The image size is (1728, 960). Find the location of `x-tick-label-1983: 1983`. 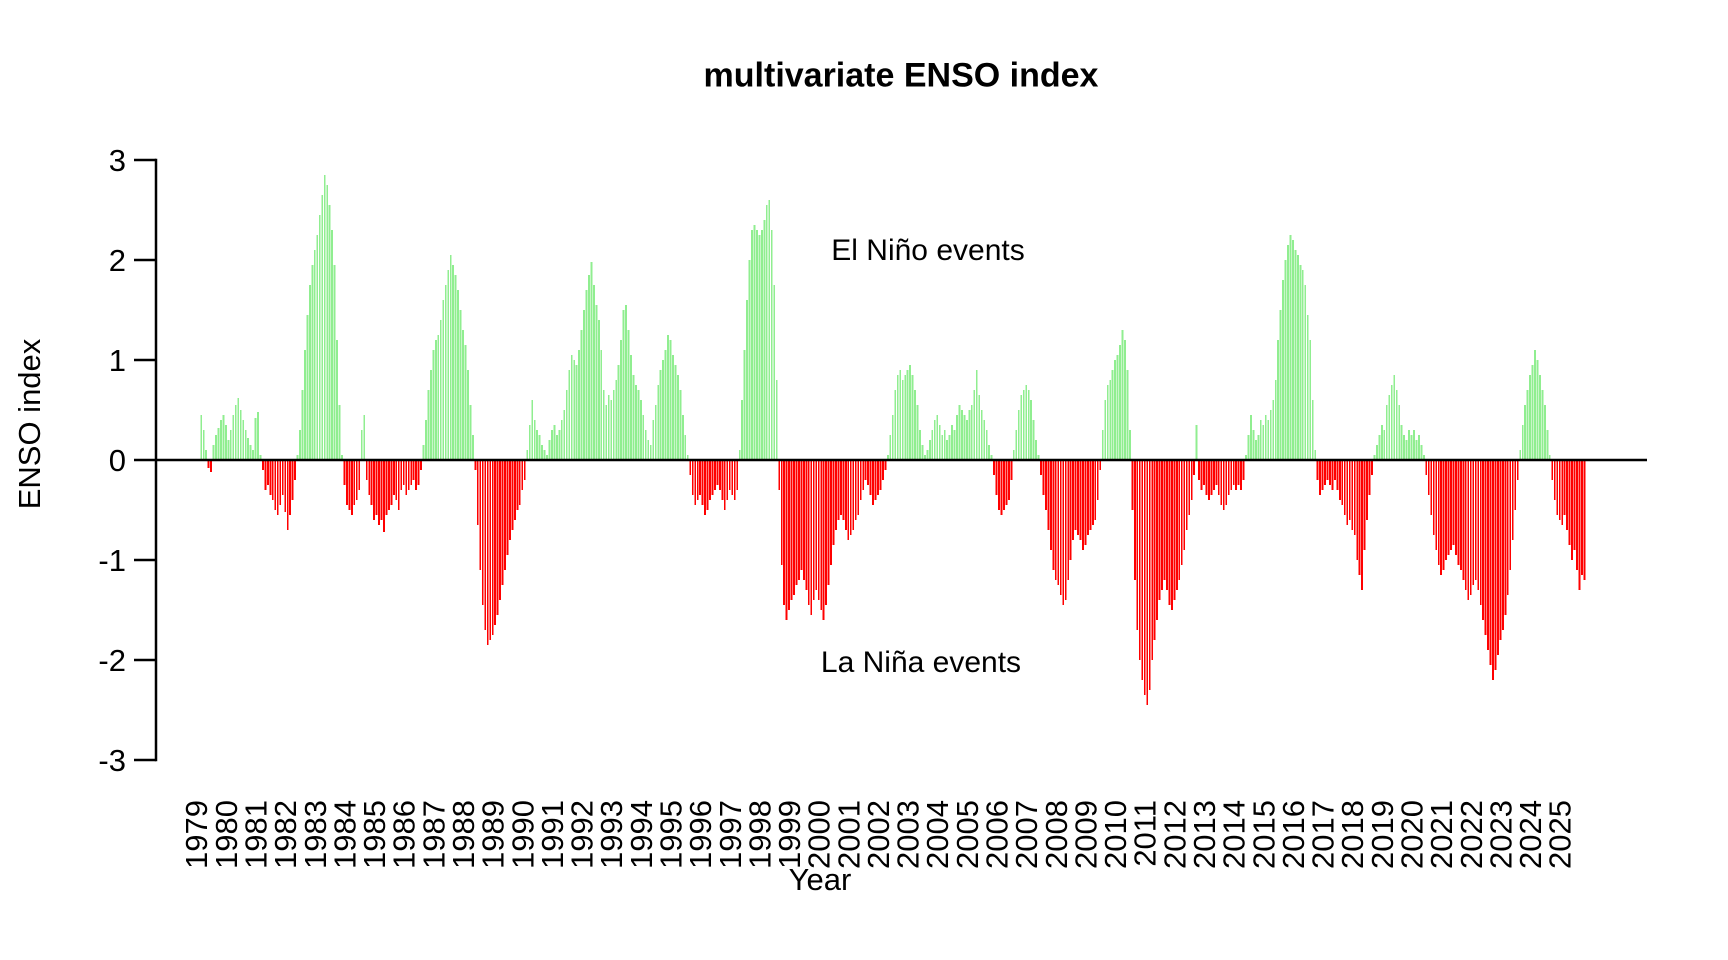

x-tick-label-1983: 1983 is located at coordinates (315, 834).